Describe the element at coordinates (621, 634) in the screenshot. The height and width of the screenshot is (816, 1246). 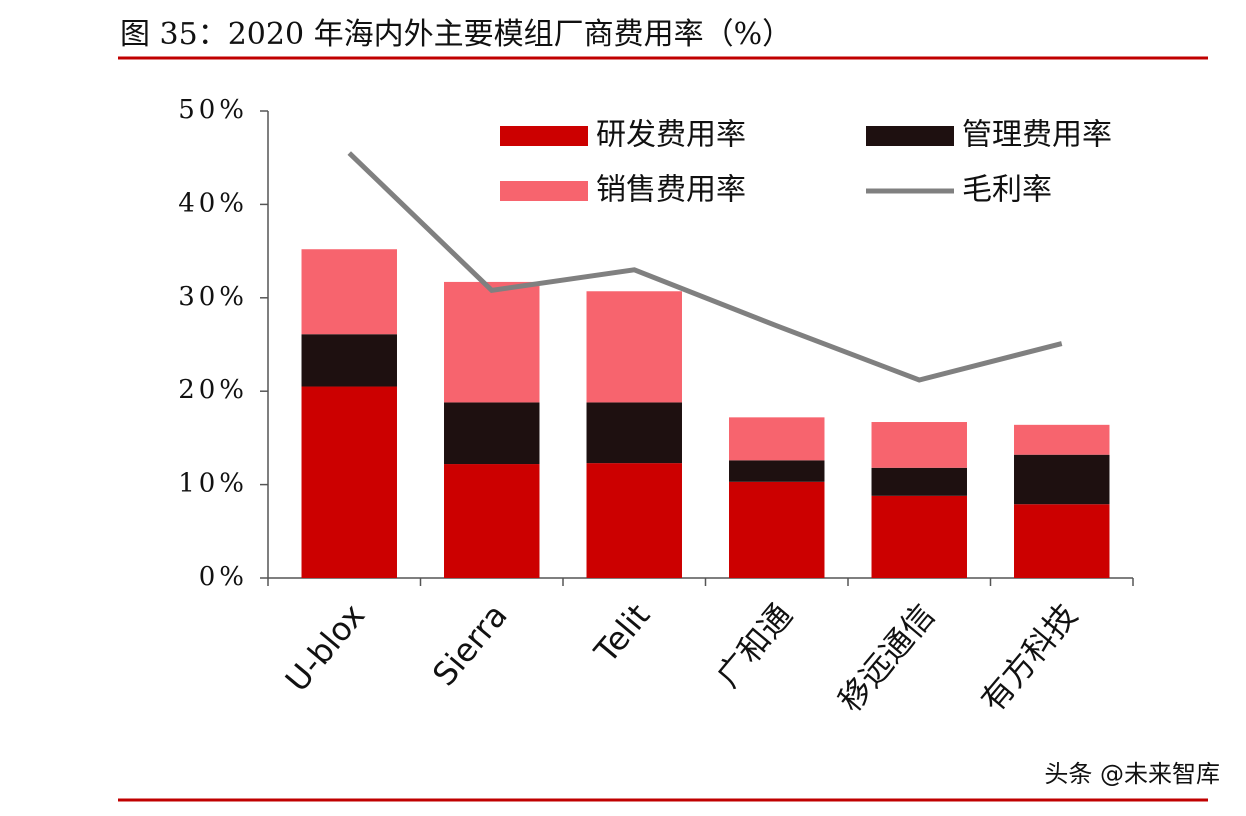
I see `x-tick-label: Telit` at that location.